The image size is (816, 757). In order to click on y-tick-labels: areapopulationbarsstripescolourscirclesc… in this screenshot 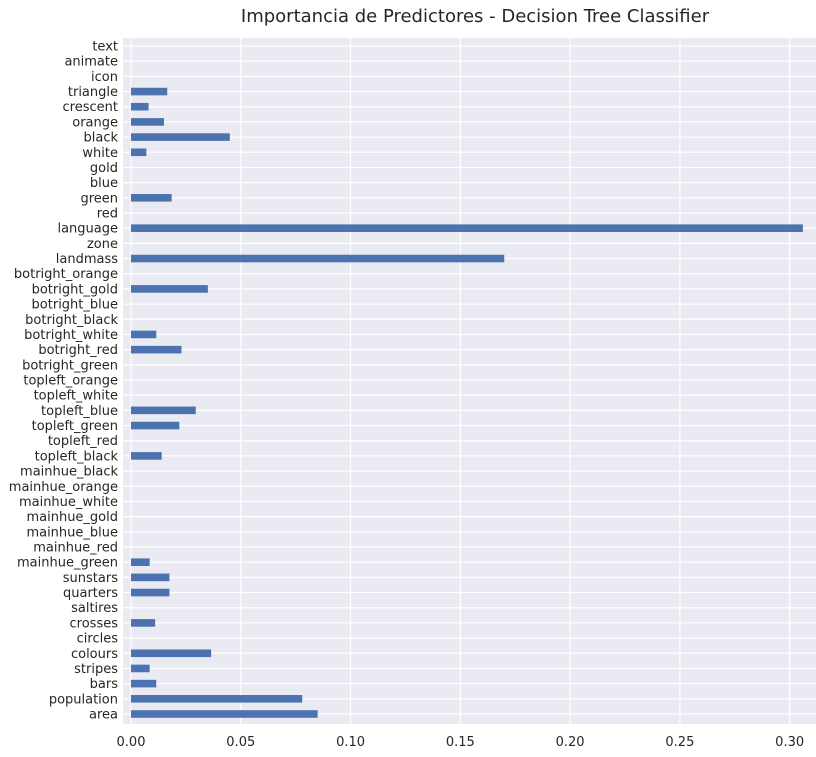, I will do `click(64, 381)`.